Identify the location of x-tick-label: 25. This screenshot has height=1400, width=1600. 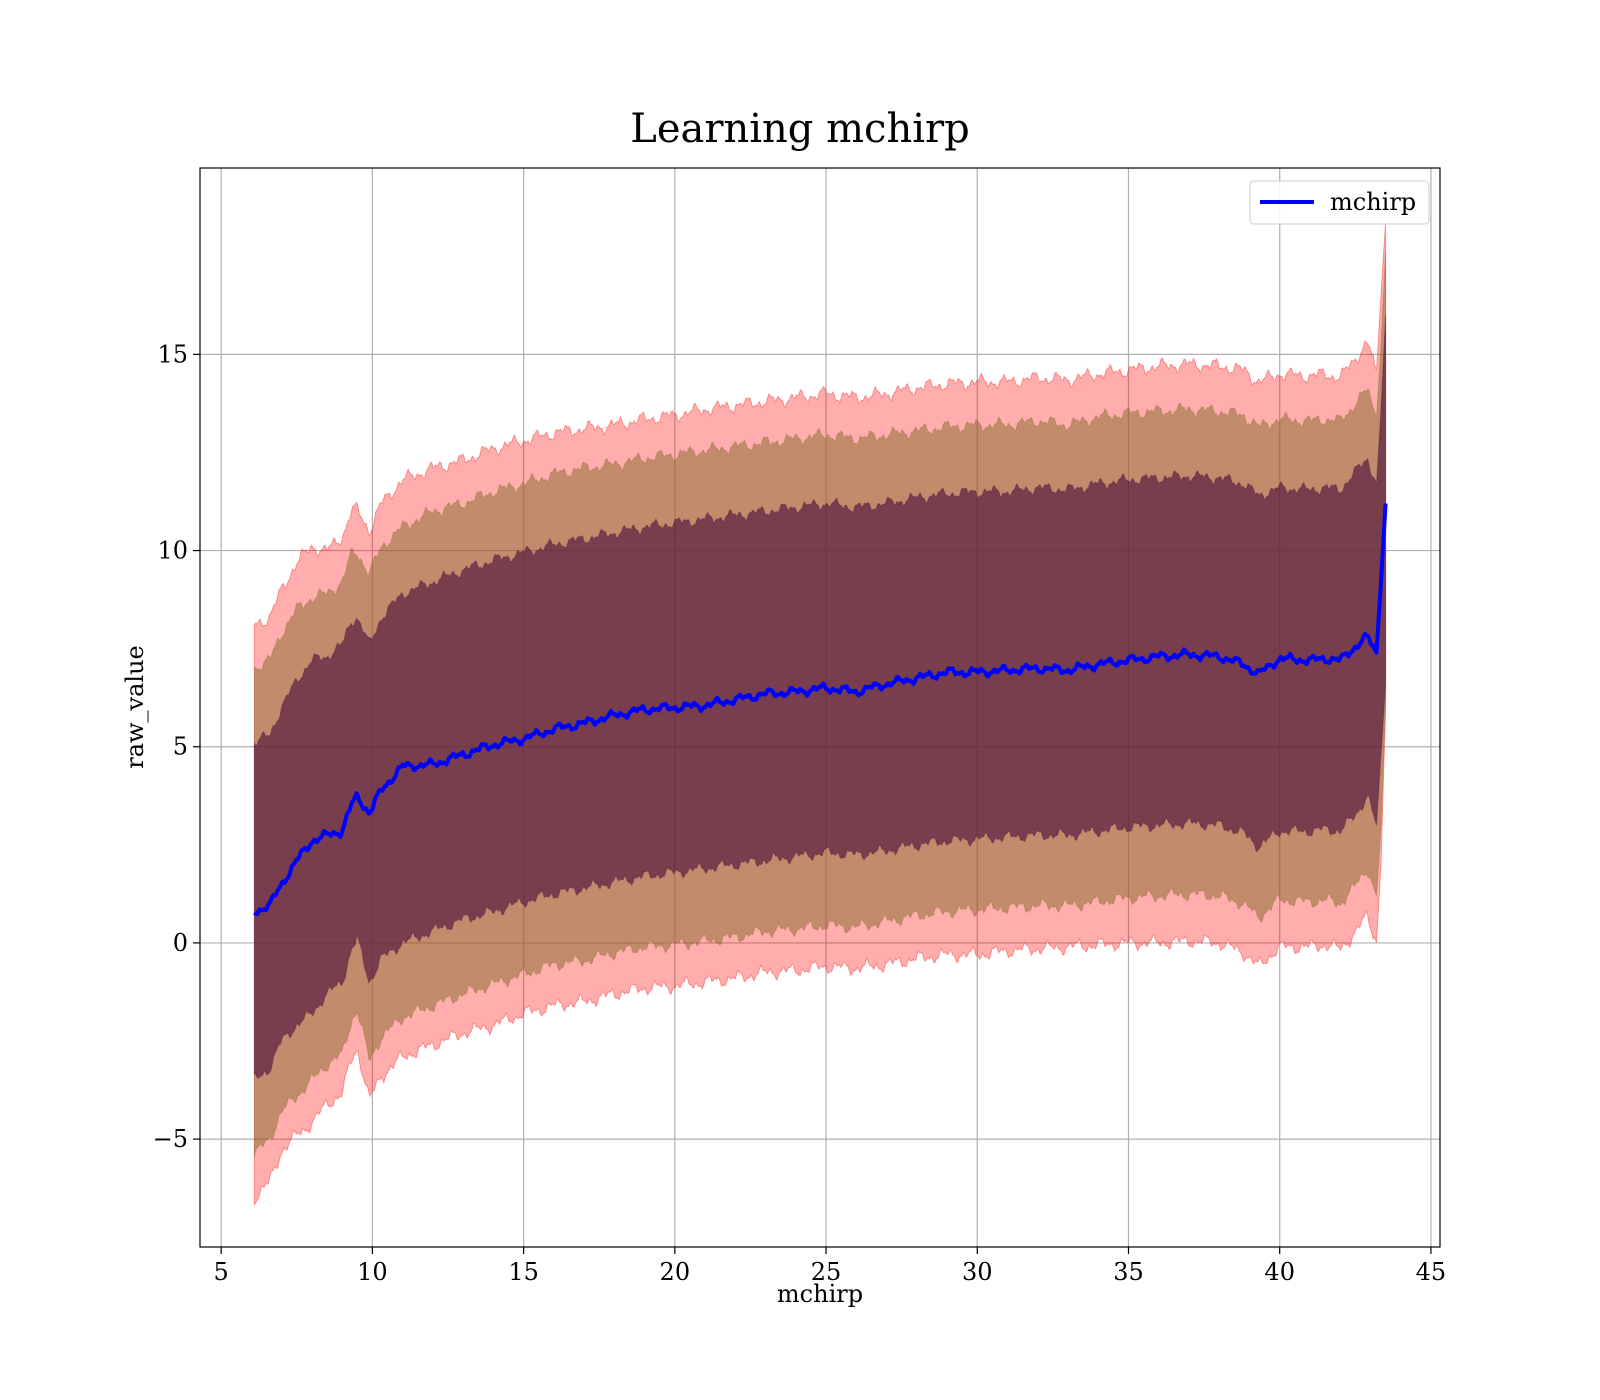
(826, 1272).